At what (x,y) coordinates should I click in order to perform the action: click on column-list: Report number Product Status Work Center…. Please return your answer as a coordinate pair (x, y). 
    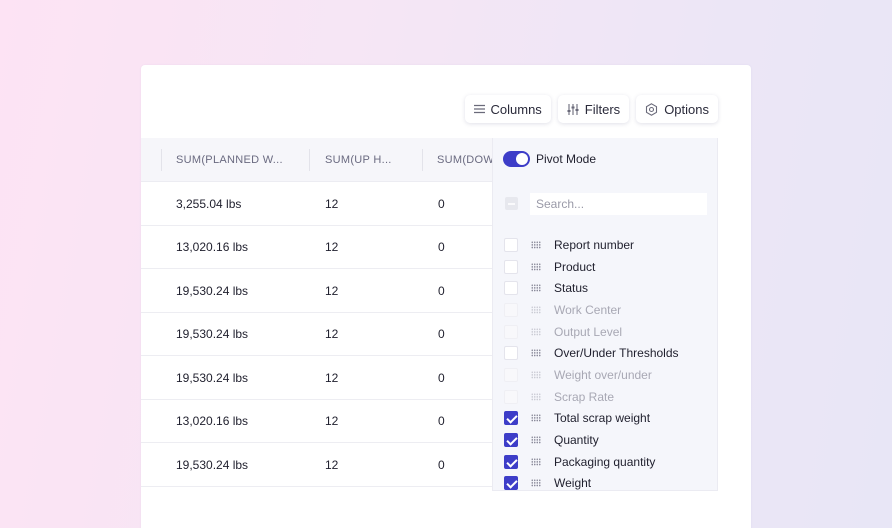
    Looking at the image, I should click on (605, 364).